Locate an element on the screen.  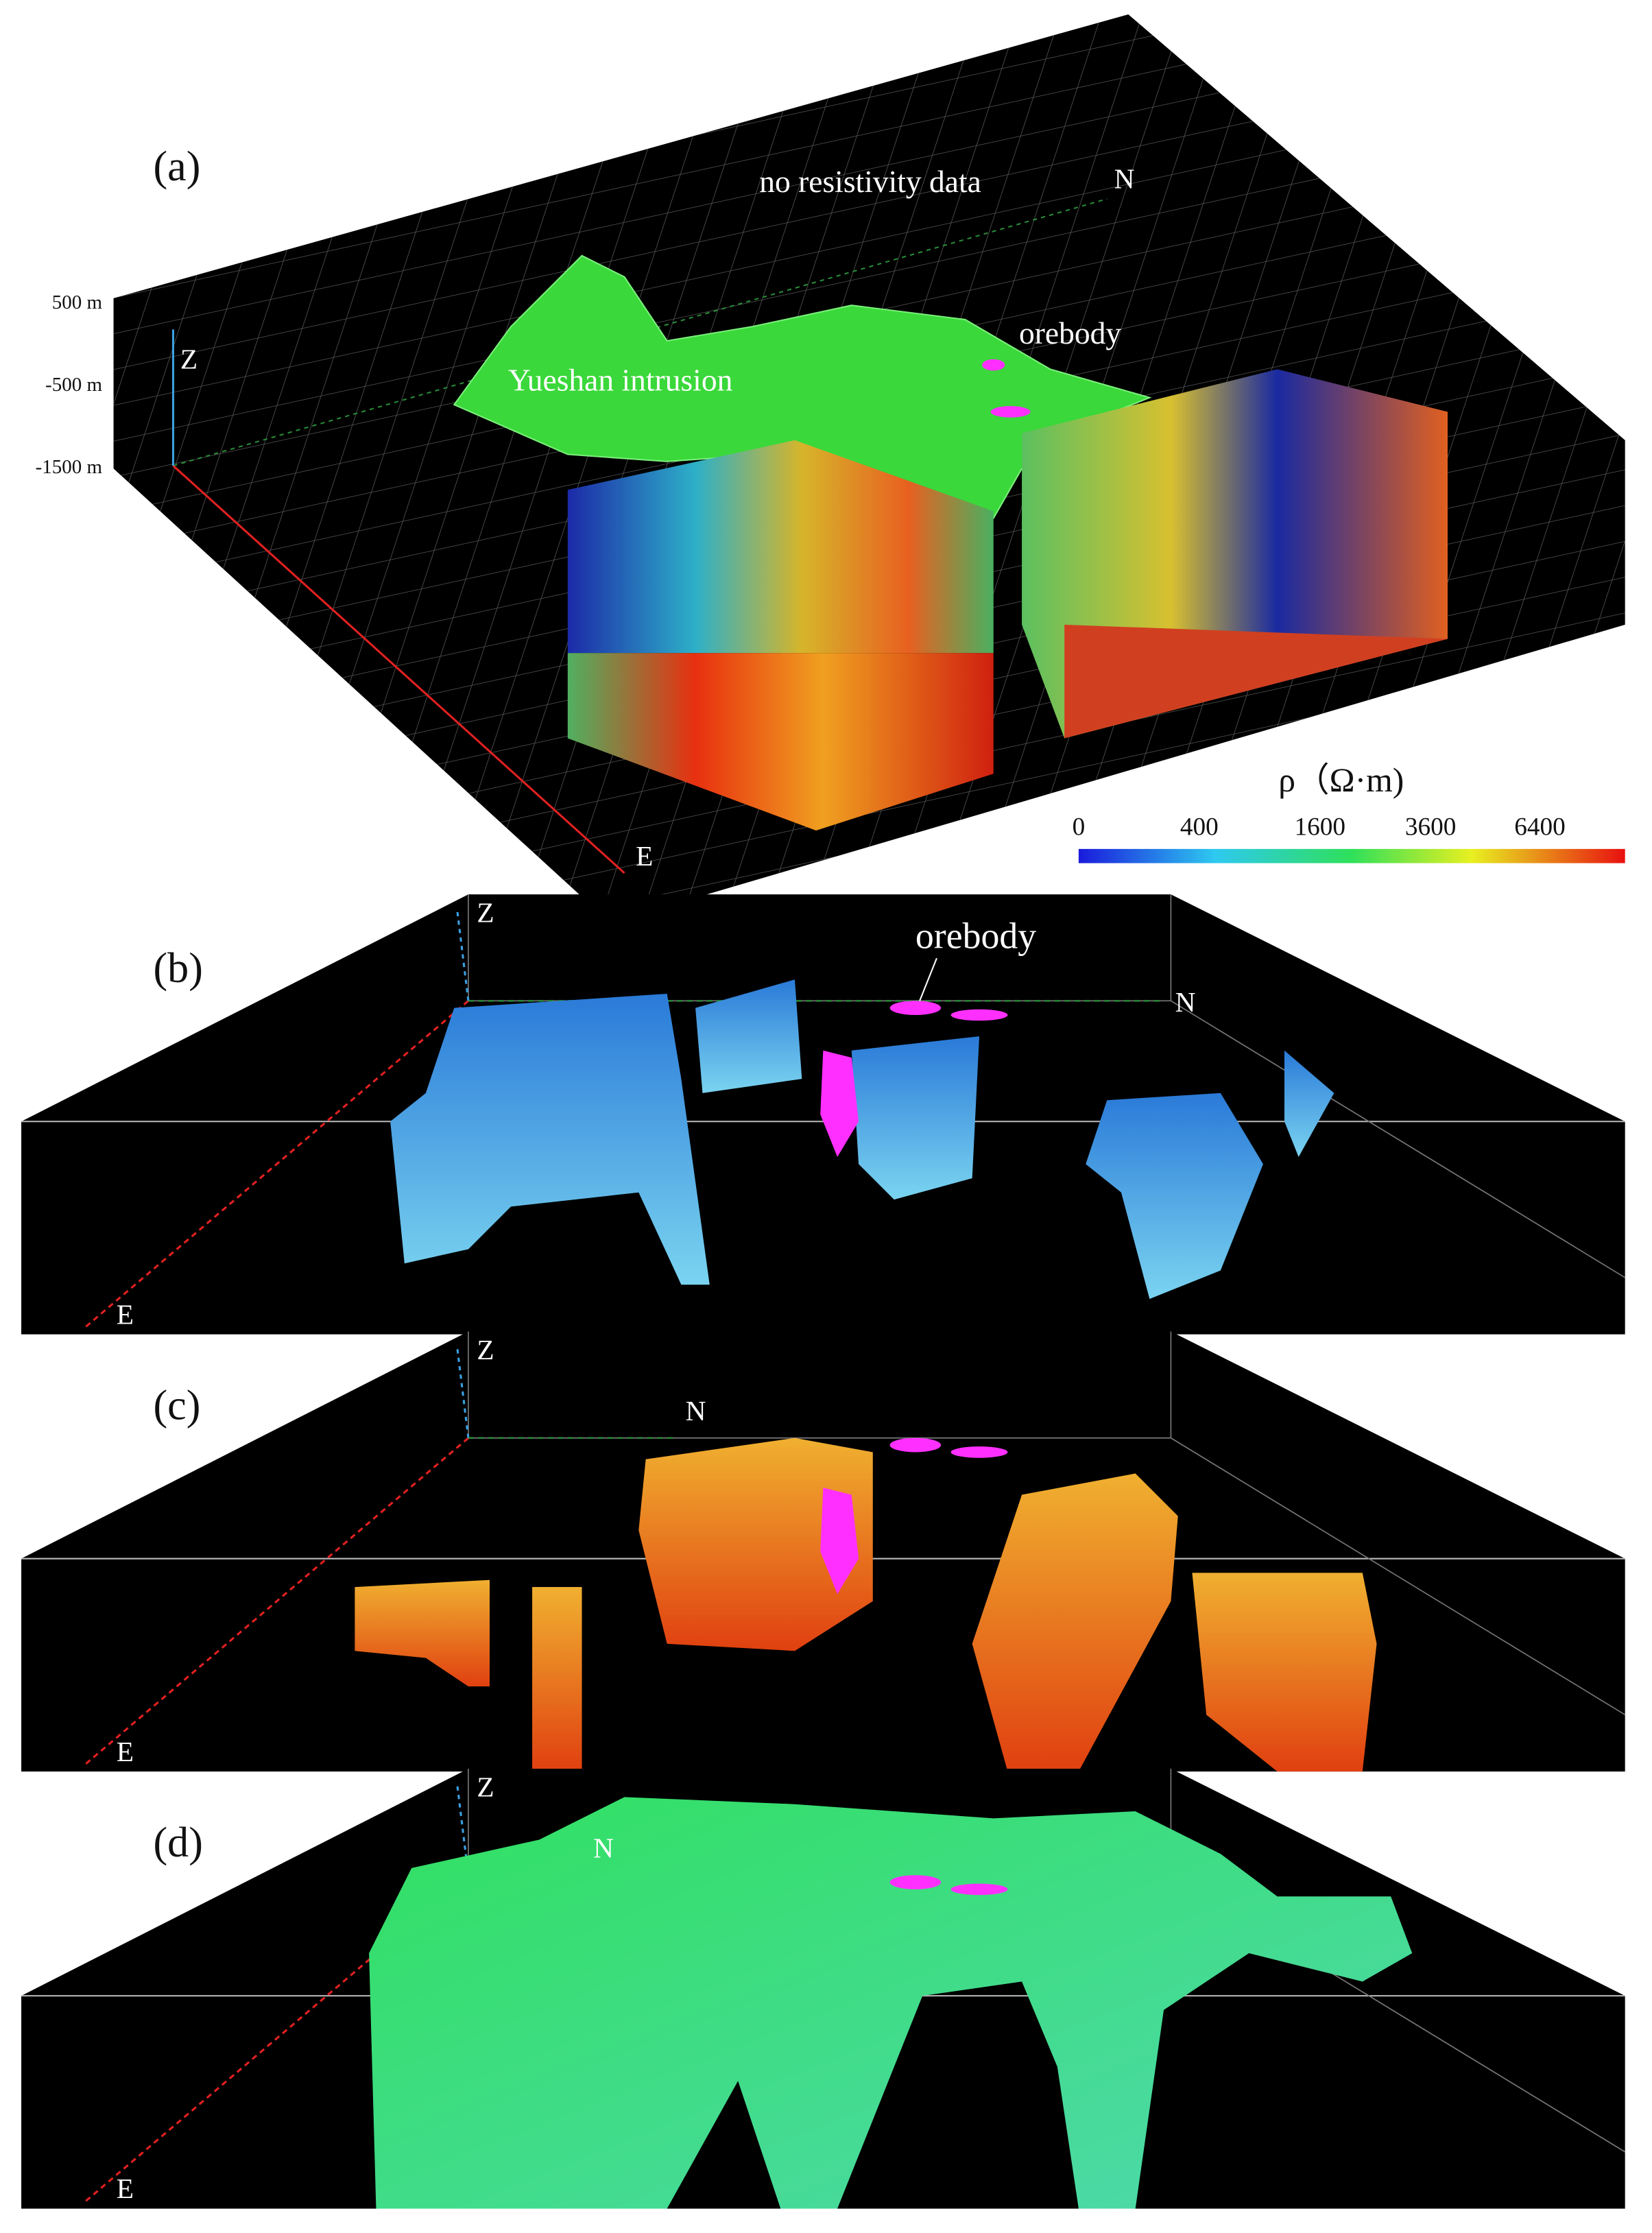
panel-label: (c) is located at coordinates (177, 1406).